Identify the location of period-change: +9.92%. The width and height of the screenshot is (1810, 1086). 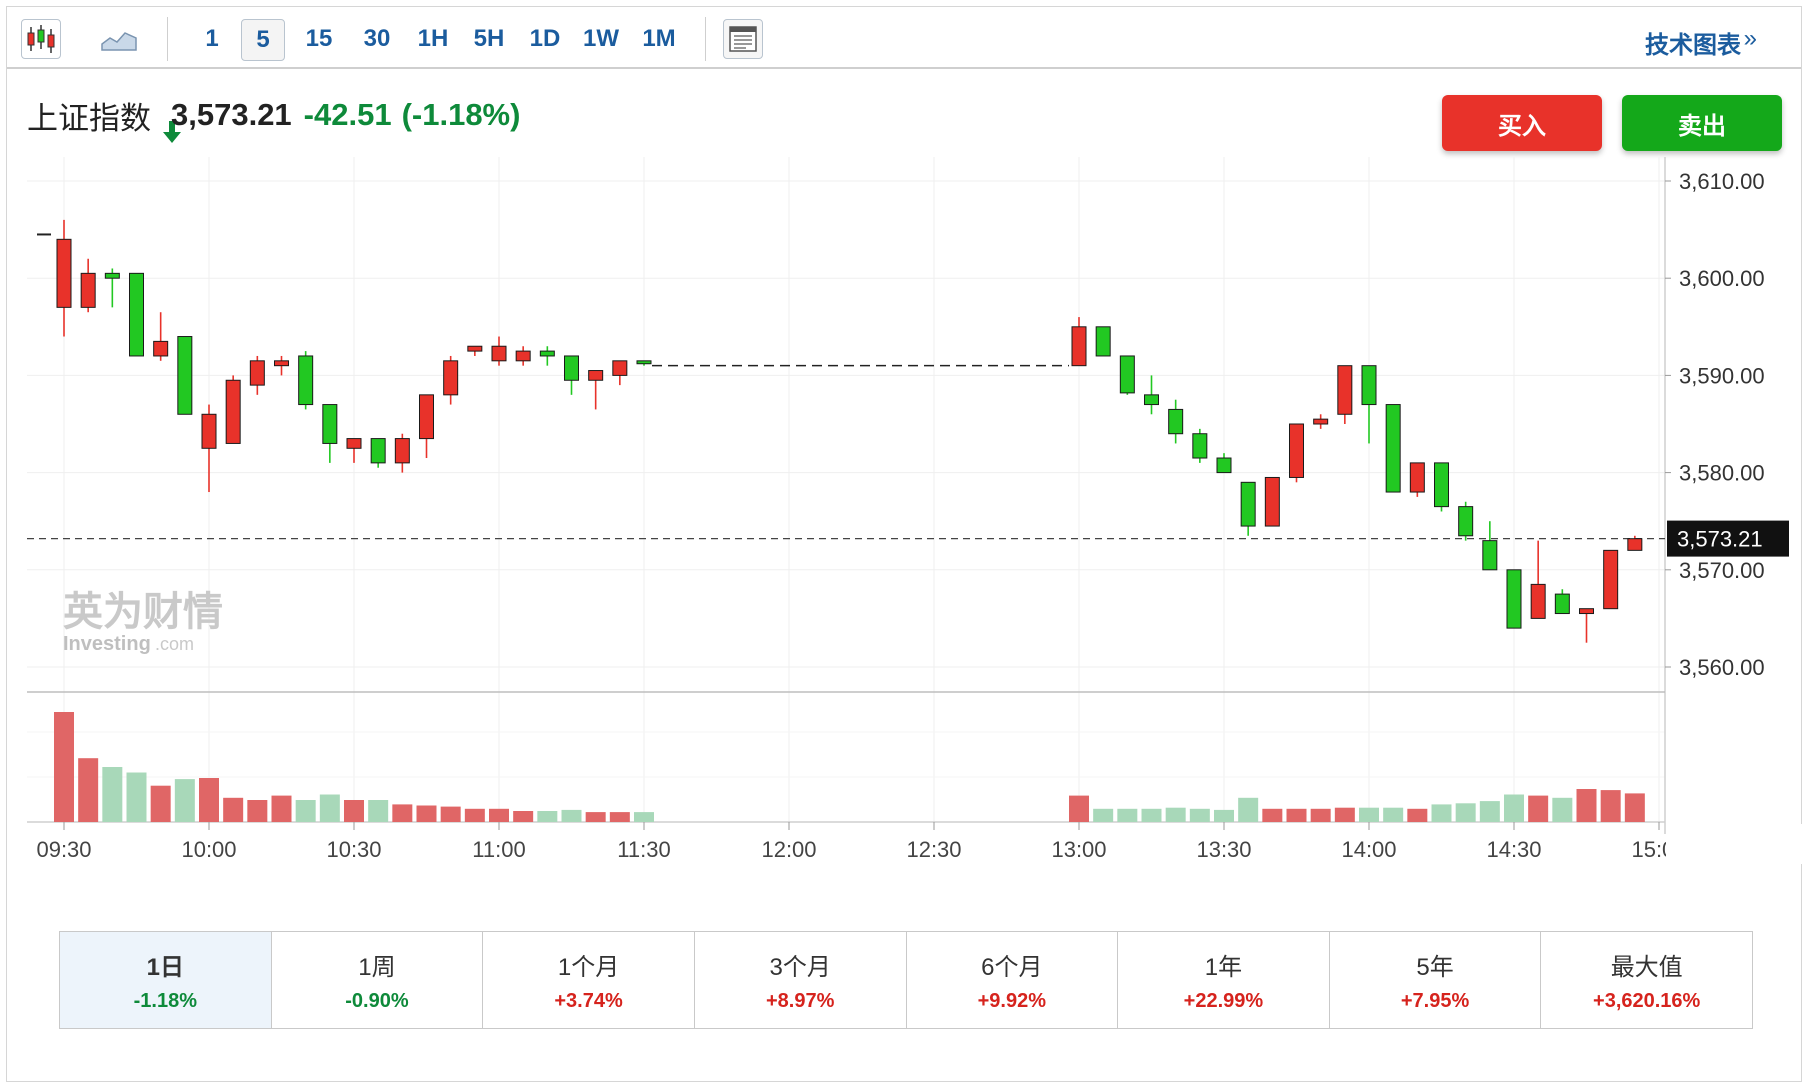
(1011, 1001).